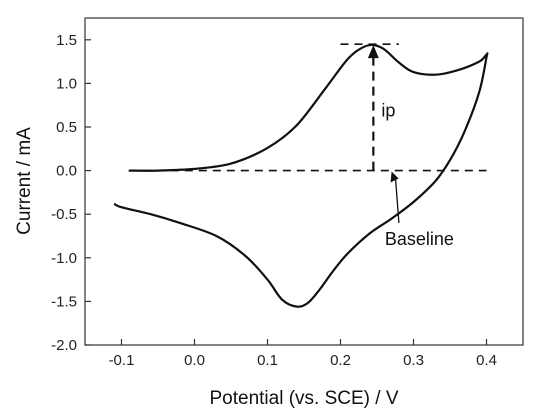 Image resolution: width=550 pixels, height=419 pixels. What do you see at coordinates (24, 181) in the screenshot?
I see `y-axis-title: Current / mA` at bounding box center [24, 181].